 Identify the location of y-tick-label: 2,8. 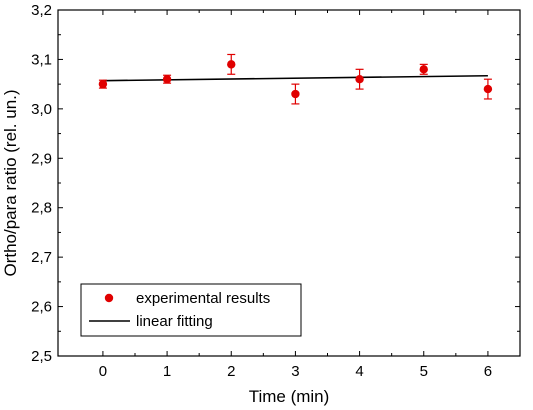
(41, 208).